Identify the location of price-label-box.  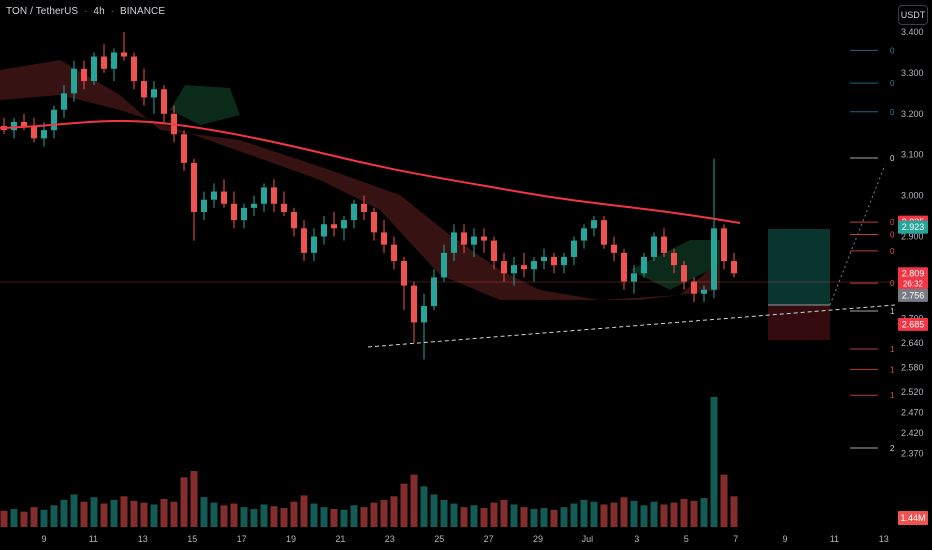
(913, 278).